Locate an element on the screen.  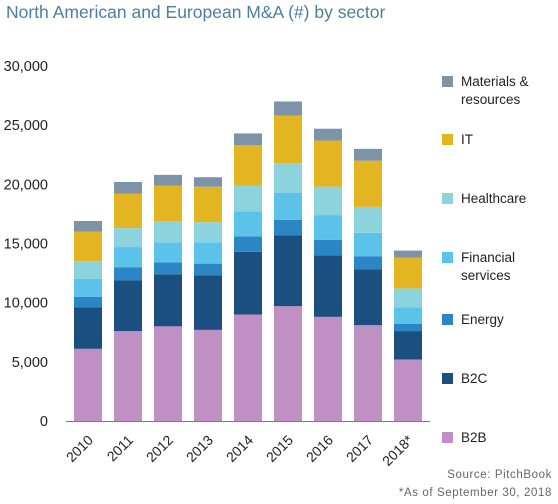
x-tick-label: 2017 is located at coordinates (359, 448).